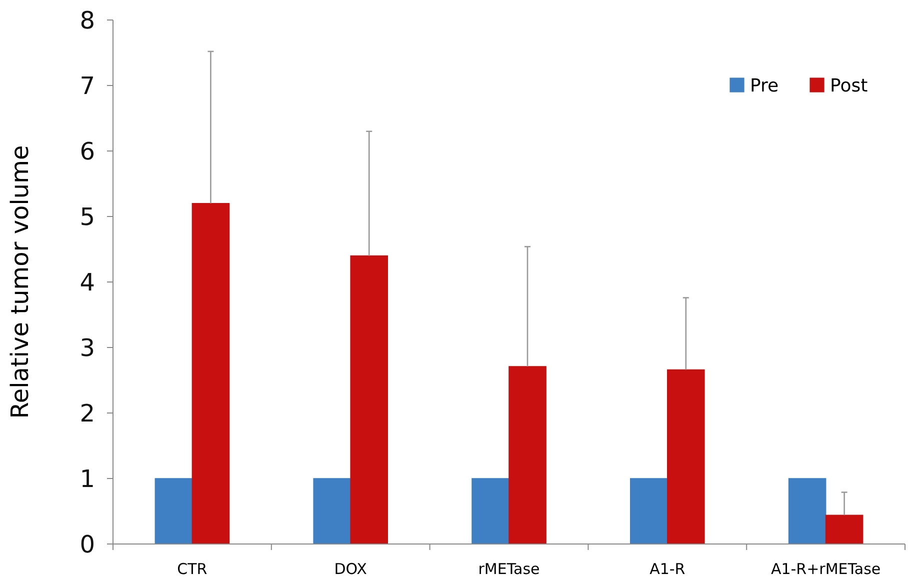 The image size is (910, 588). I want to click on y-tick-label: 5, so click(87, 216).